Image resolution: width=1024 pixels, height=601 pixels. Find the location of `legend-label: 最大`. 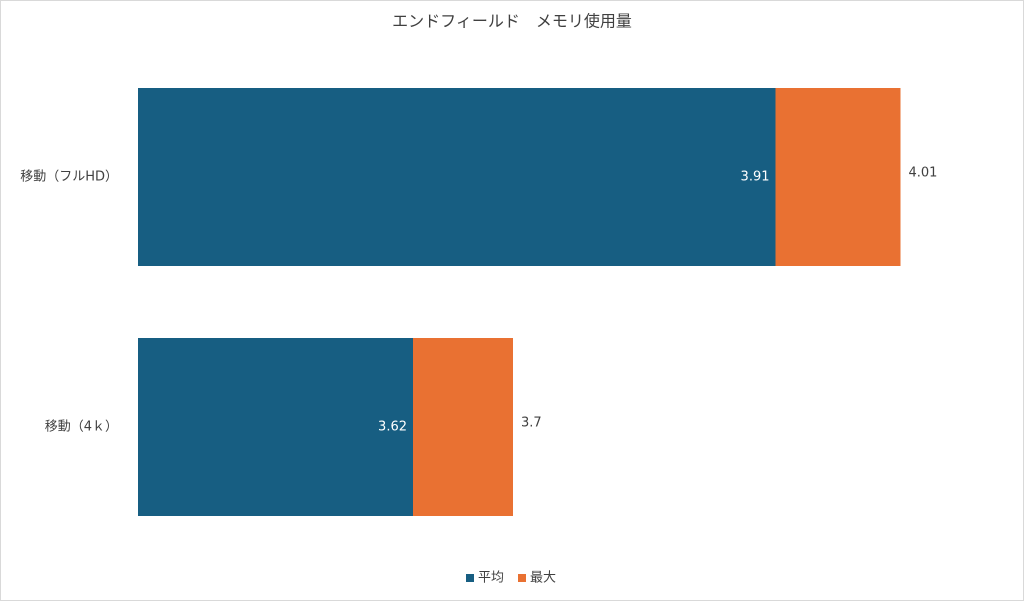

legend-label: 最大 is located at coordinates (543, 578).